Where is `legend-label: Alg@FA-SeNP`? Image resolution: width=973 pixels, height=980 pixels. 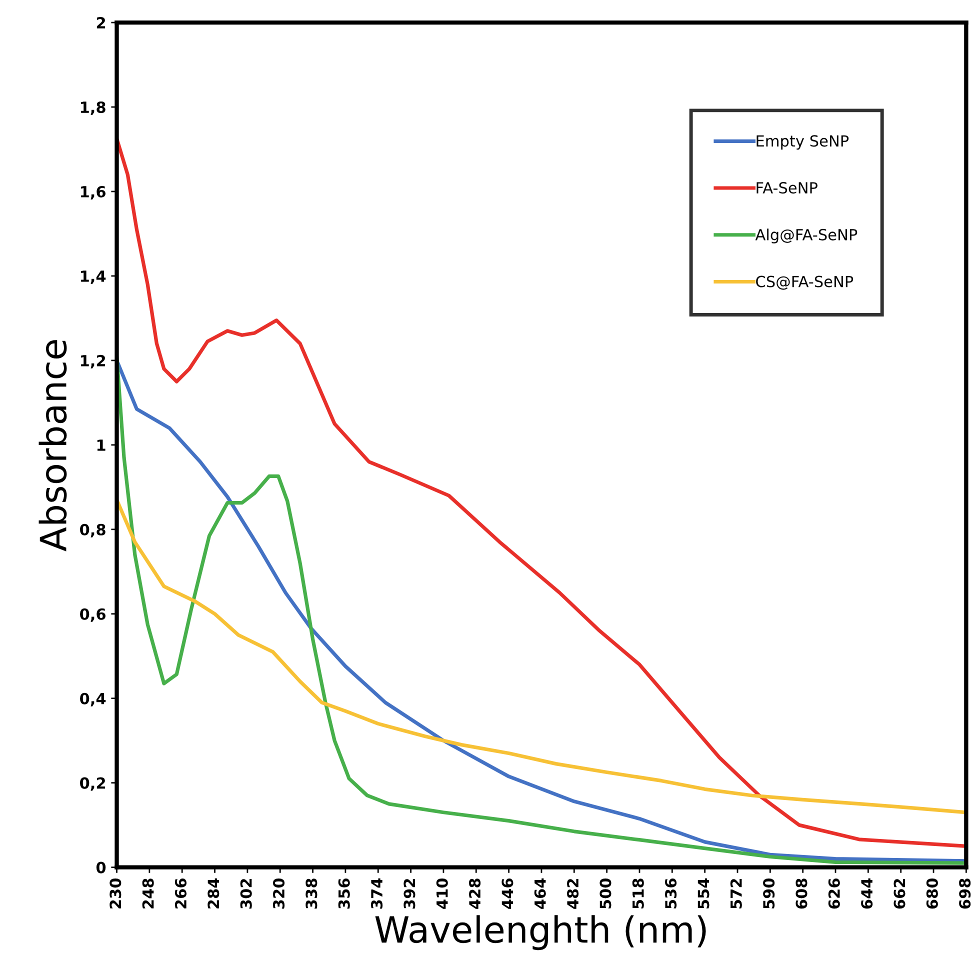 legend-label: Alg@FA-SeNP is located at coordinates (806, 236).